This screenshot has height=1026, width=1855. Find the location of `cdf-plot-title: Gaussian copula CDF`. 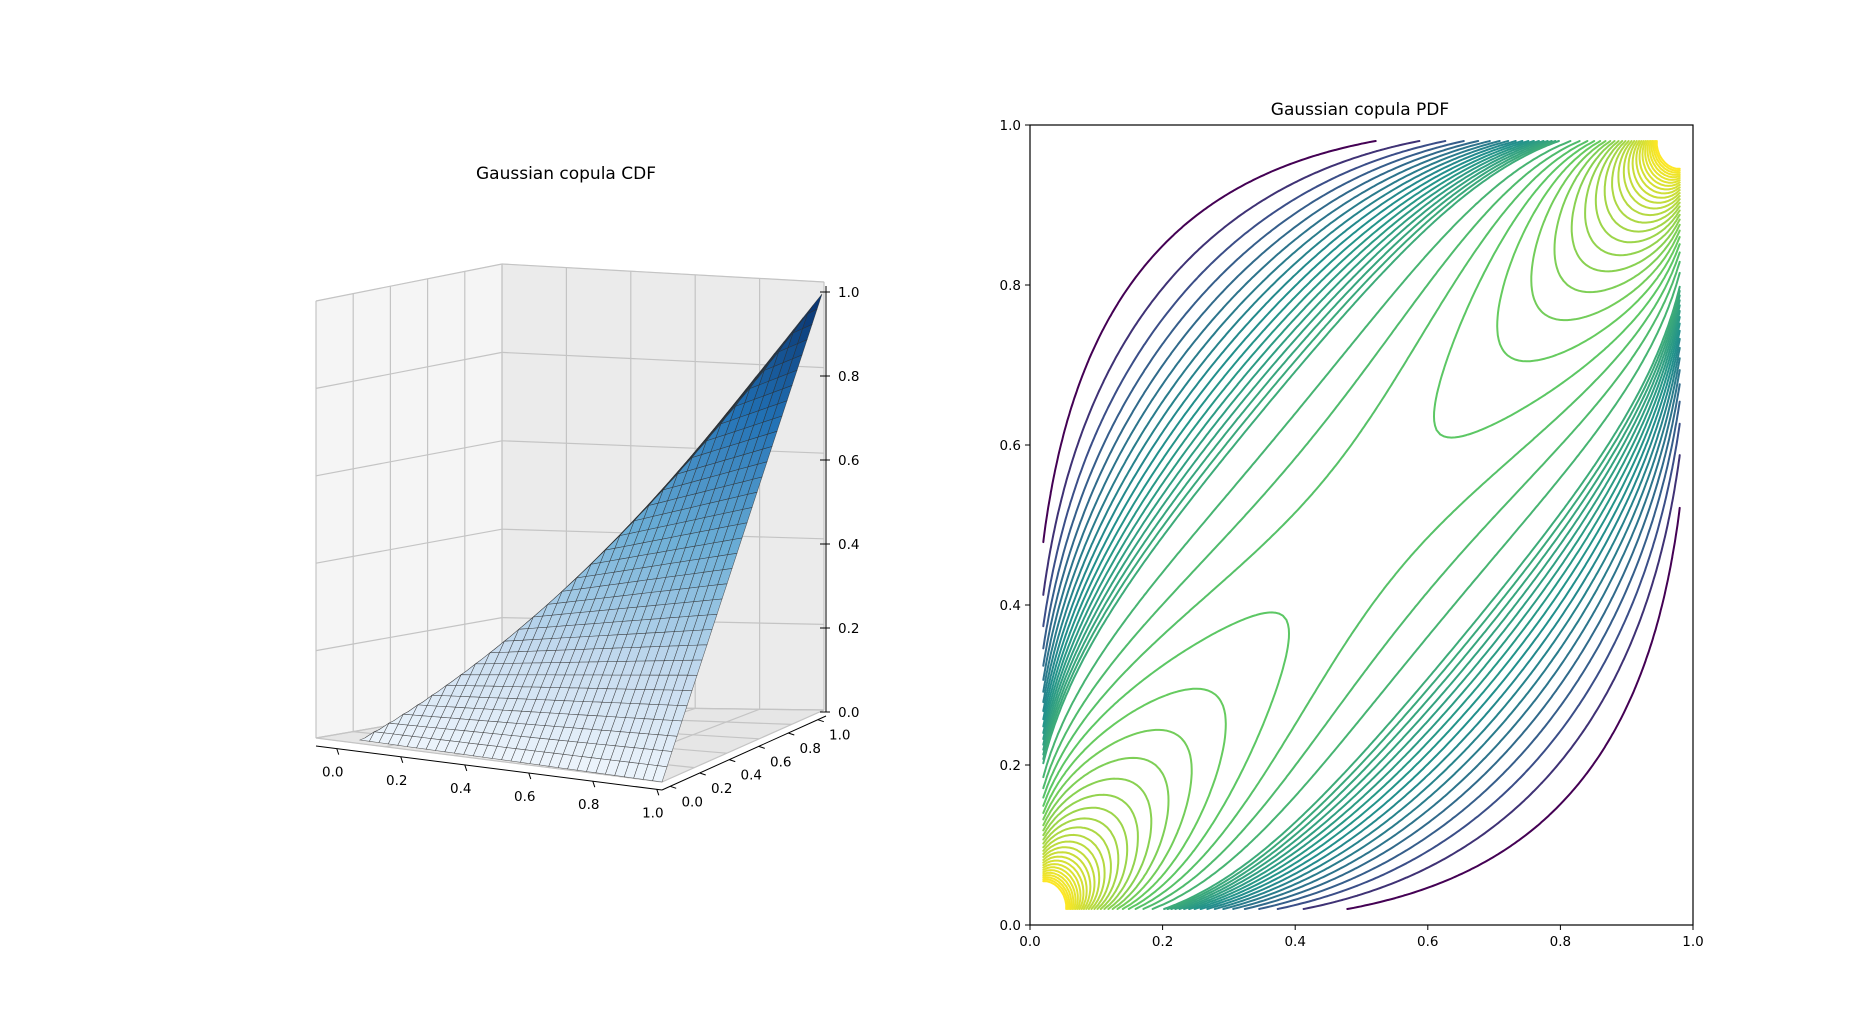

cdf-plot-title: Gaussian copula CDF is located at coordinates (566, 174).